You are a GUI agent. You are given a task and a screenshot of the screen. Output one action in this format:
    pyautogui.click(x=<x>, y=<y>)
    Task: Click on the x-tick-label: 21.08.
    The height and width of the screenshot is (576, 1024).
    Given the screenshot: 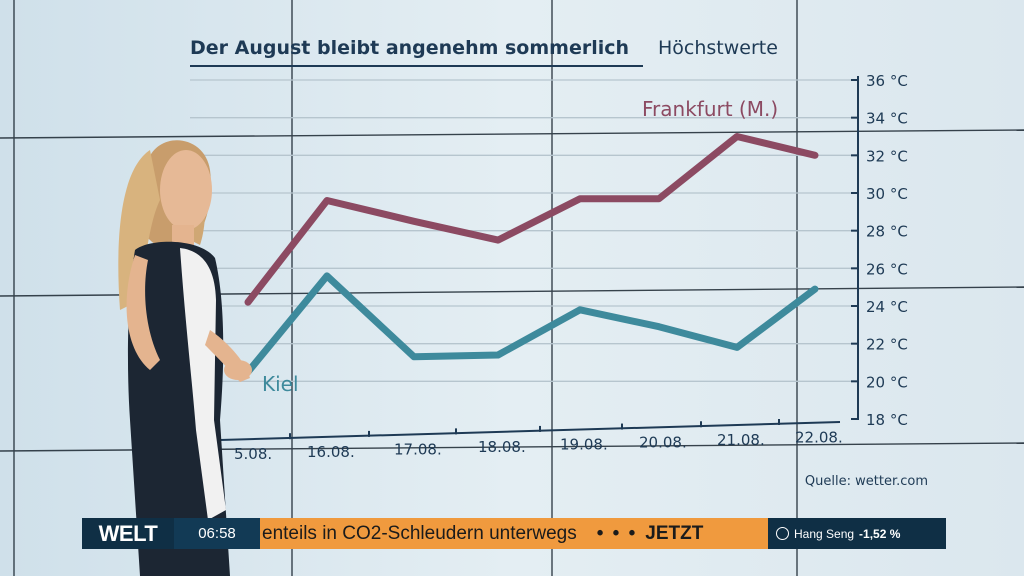 What is the action you would take?
    pyautogui.click(x=741, y=440)
    